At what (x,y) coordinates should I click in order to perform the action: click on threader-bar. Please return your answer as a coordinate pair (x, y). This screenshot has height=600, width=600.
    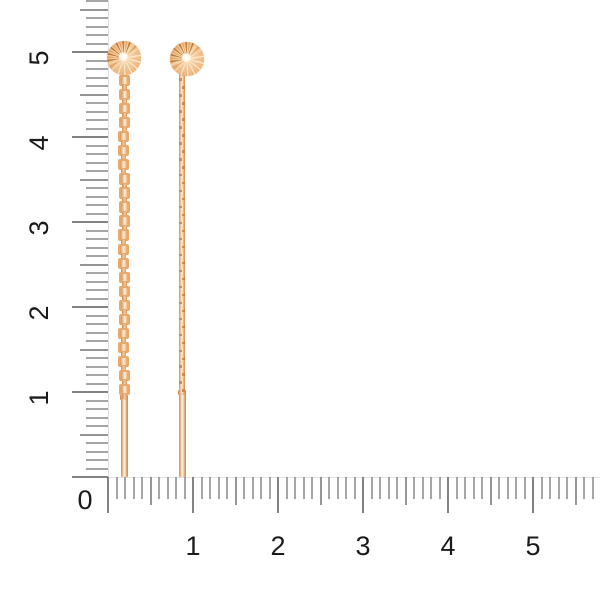
    Looking at the image, I should click on (182, 435).